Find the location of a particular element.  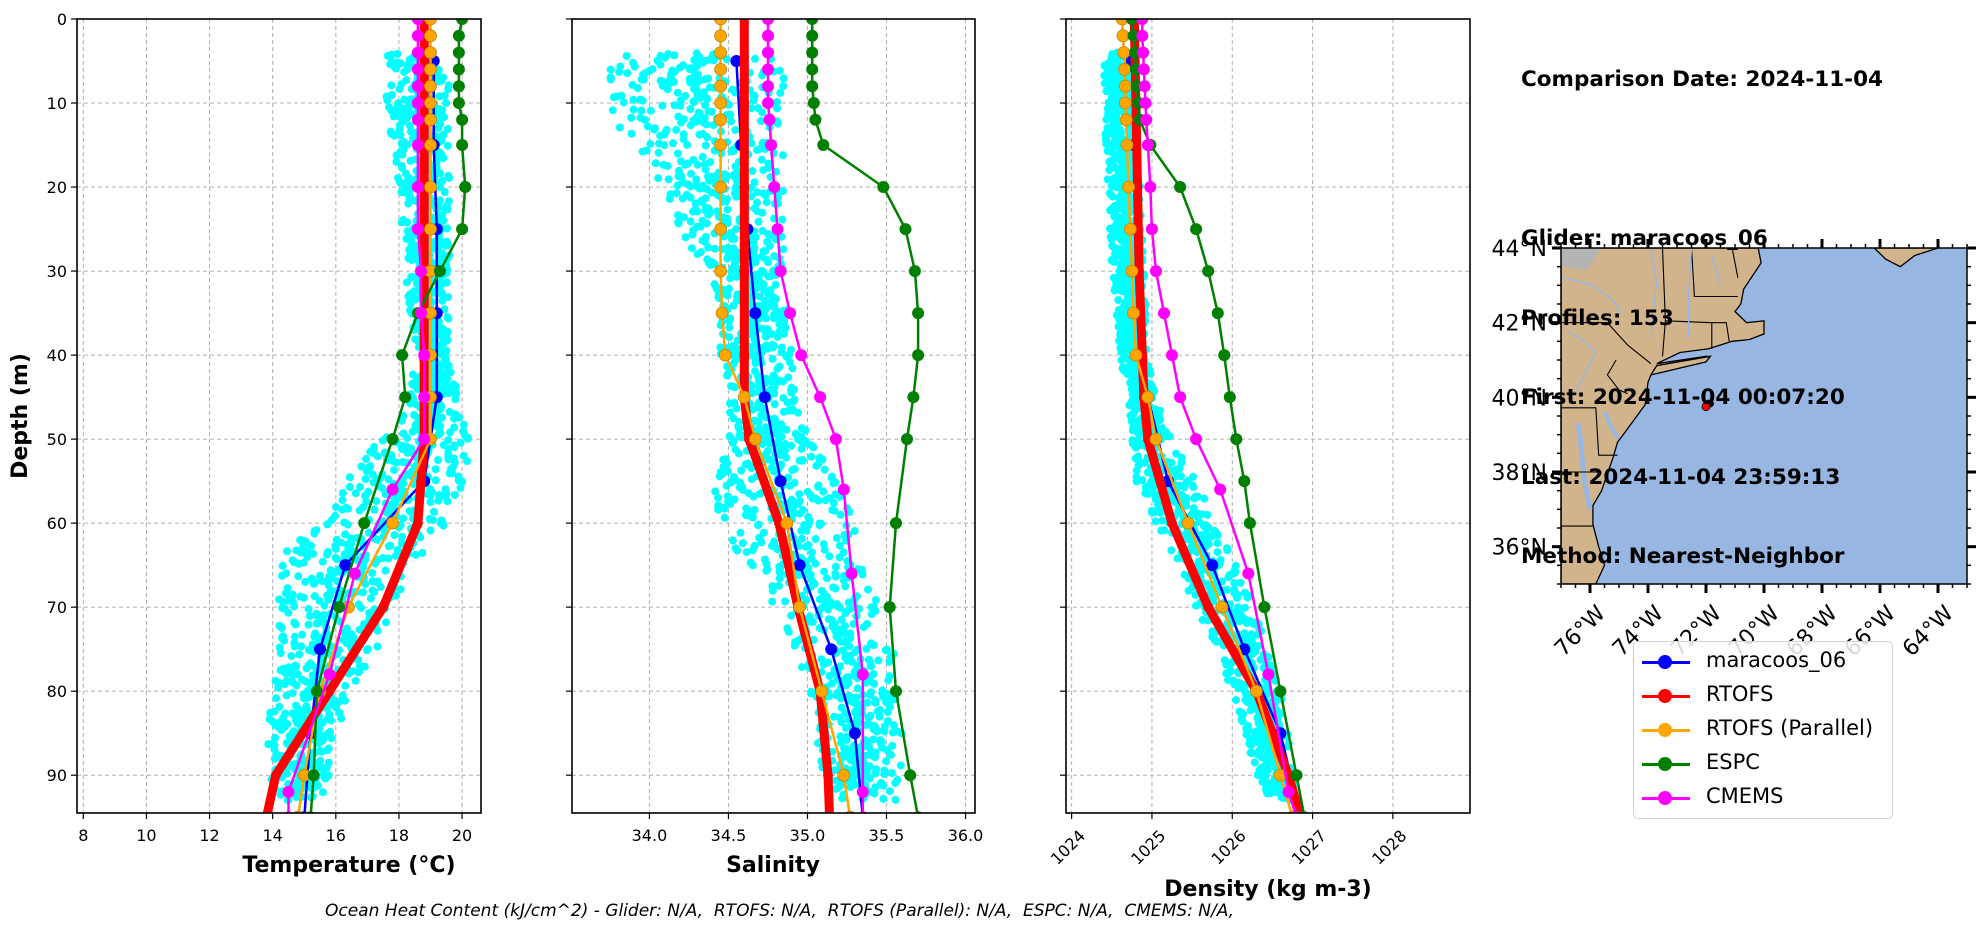

info-blank is located at coordinates (1702, 160).